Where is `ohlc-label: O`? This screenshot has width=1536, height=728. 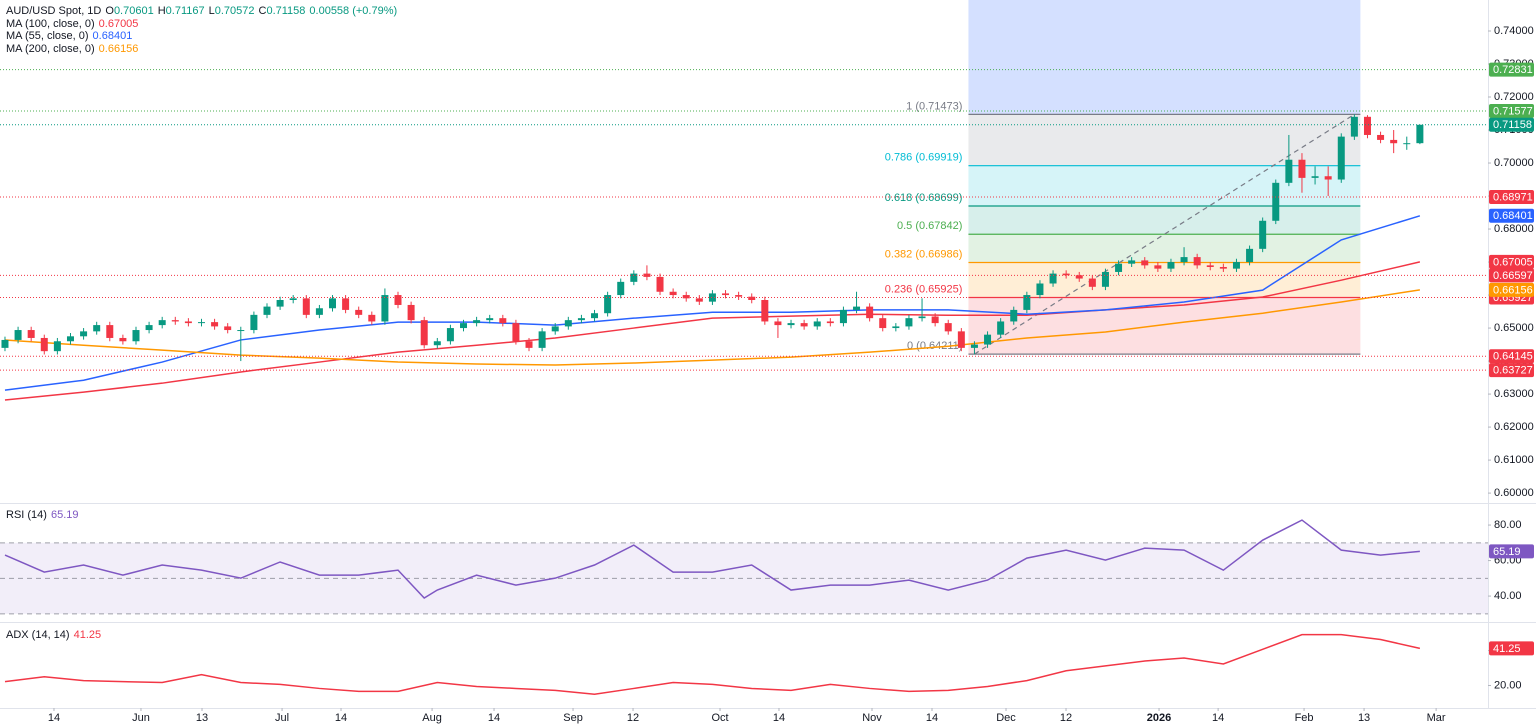 ohlc-label: O is located at coordinates (109, 11).